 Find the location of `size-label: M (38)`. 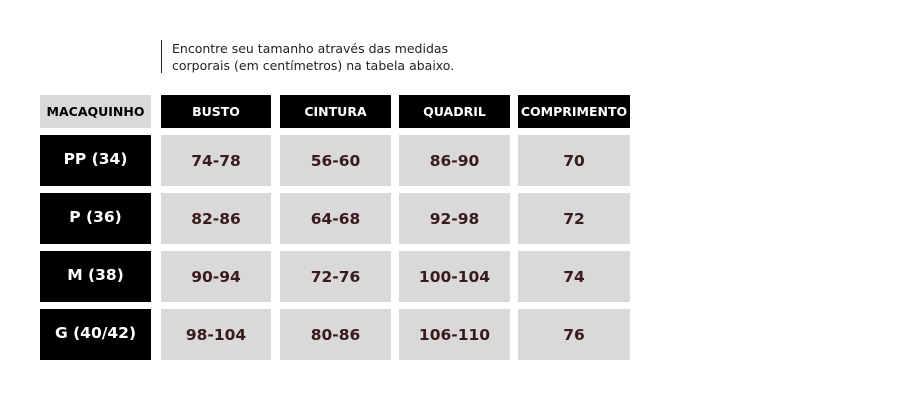

size-label: M (38) is located at coordinates (95, 276).